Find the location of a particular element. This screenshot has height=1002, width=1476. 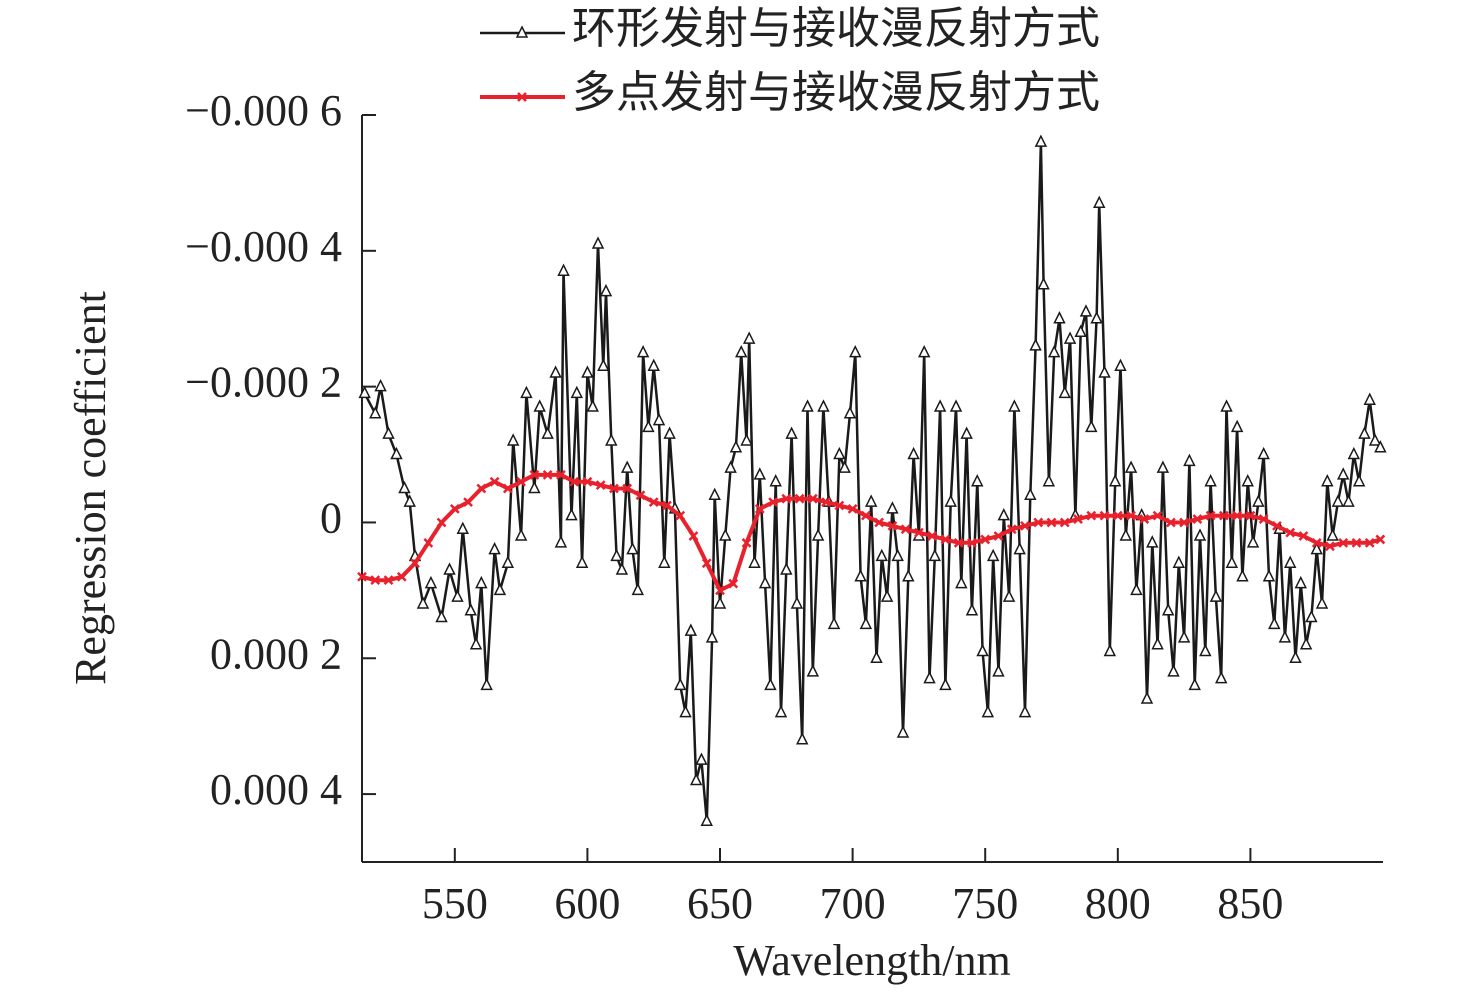

y-tick-label: 0.000 4 is located at coordinates (276, 789).